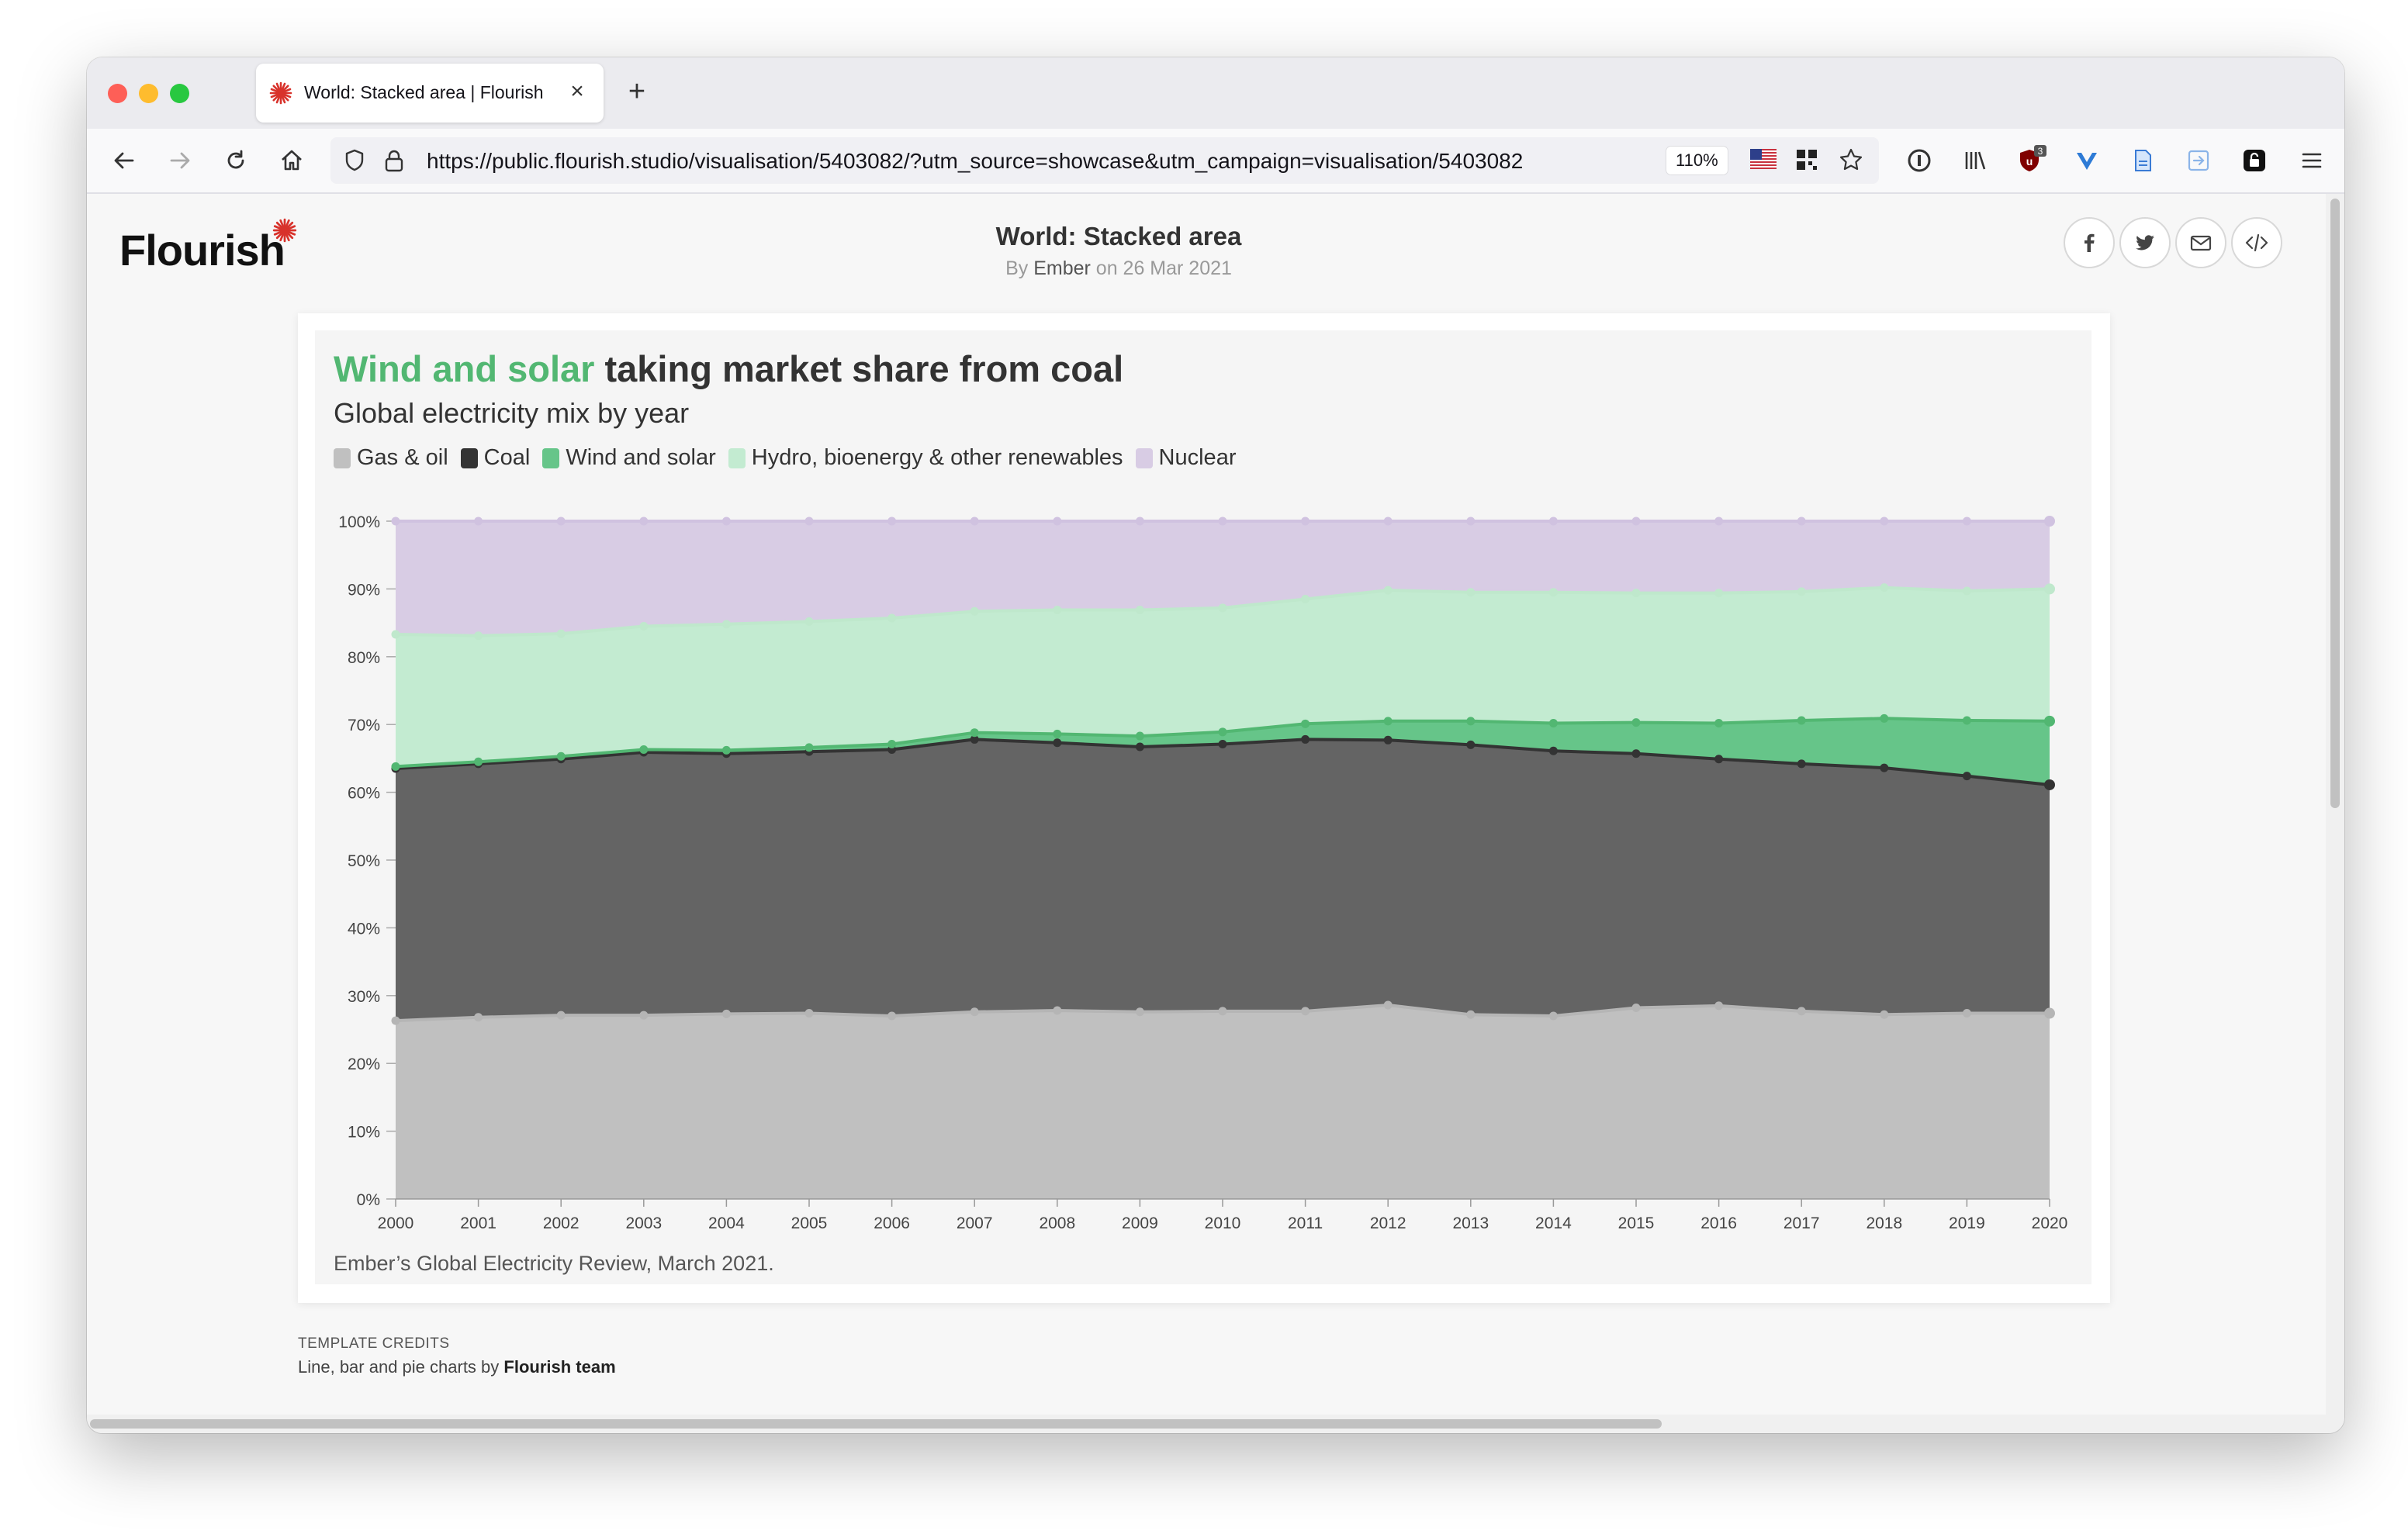  I want to click on svg-text: u, so click(2029, 161).